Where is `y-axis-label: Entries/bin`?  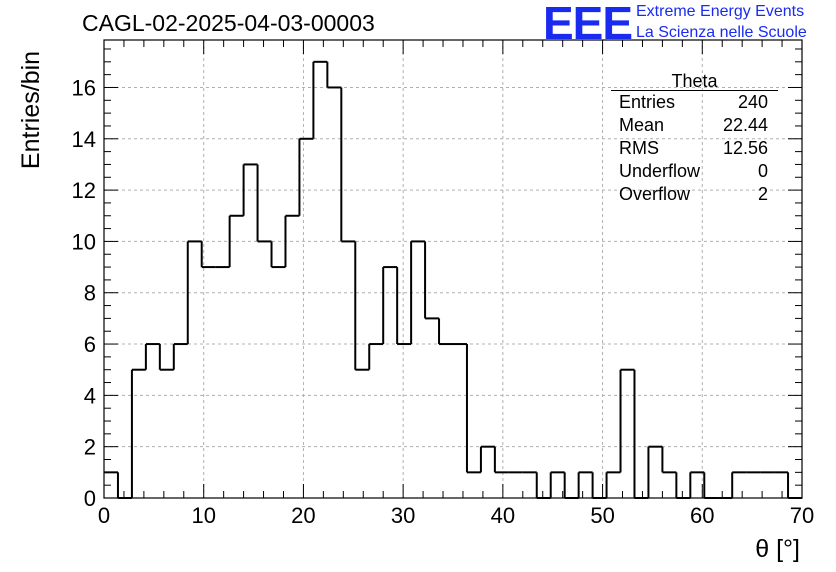 y-axis-label: Entries/bin is located at coordinates (31, 110).